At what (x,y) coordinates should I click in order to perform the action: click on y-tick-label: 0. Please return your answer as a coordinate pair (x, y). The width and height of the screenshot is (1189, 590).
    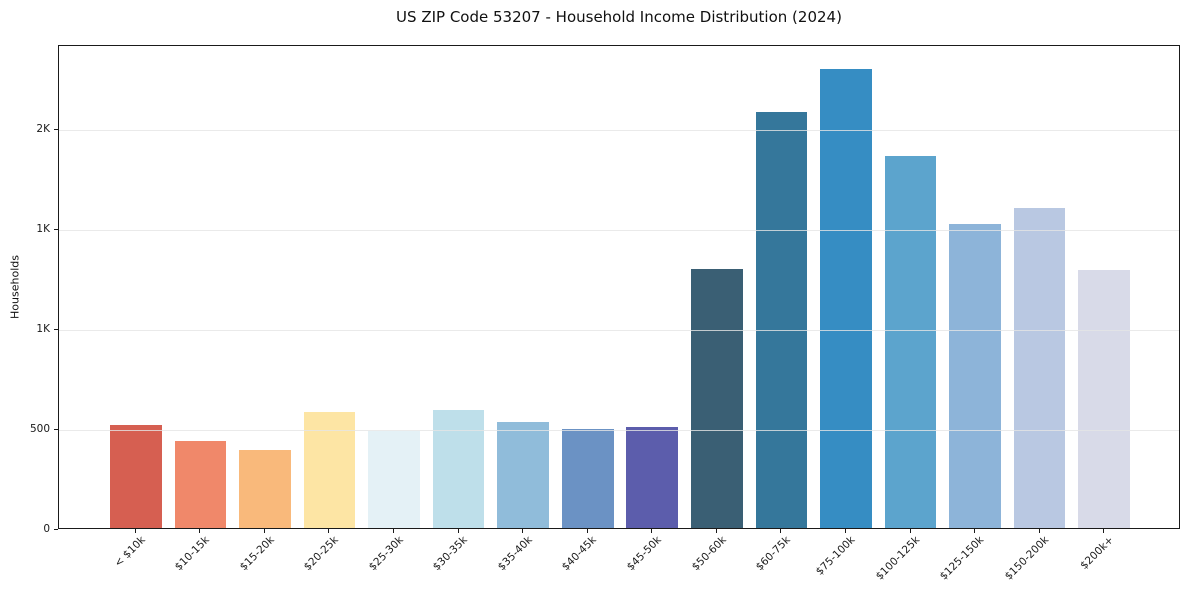
    Looking at the image, I should click on (46, 529).